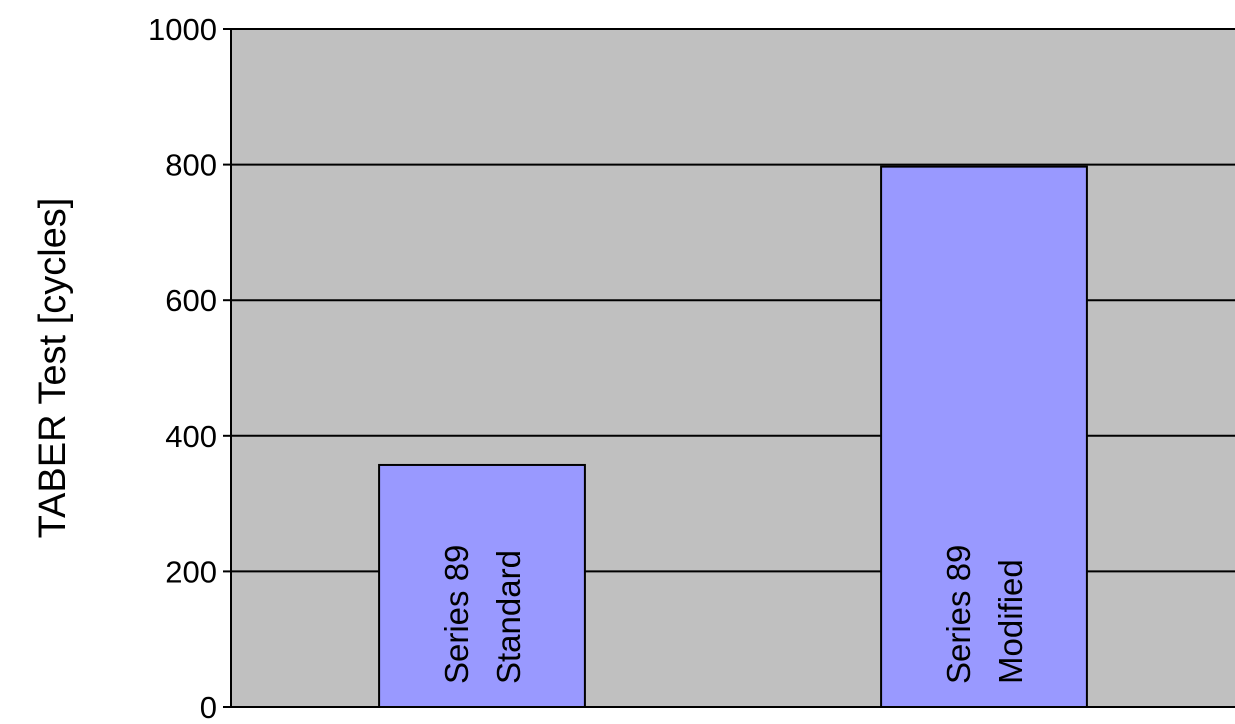 Image resolution: width=1235 pixels, height=724 pixels. Describe the element at coordinates (191, 165) in the screenshot. I see `y-tick-label: 800` at that location.